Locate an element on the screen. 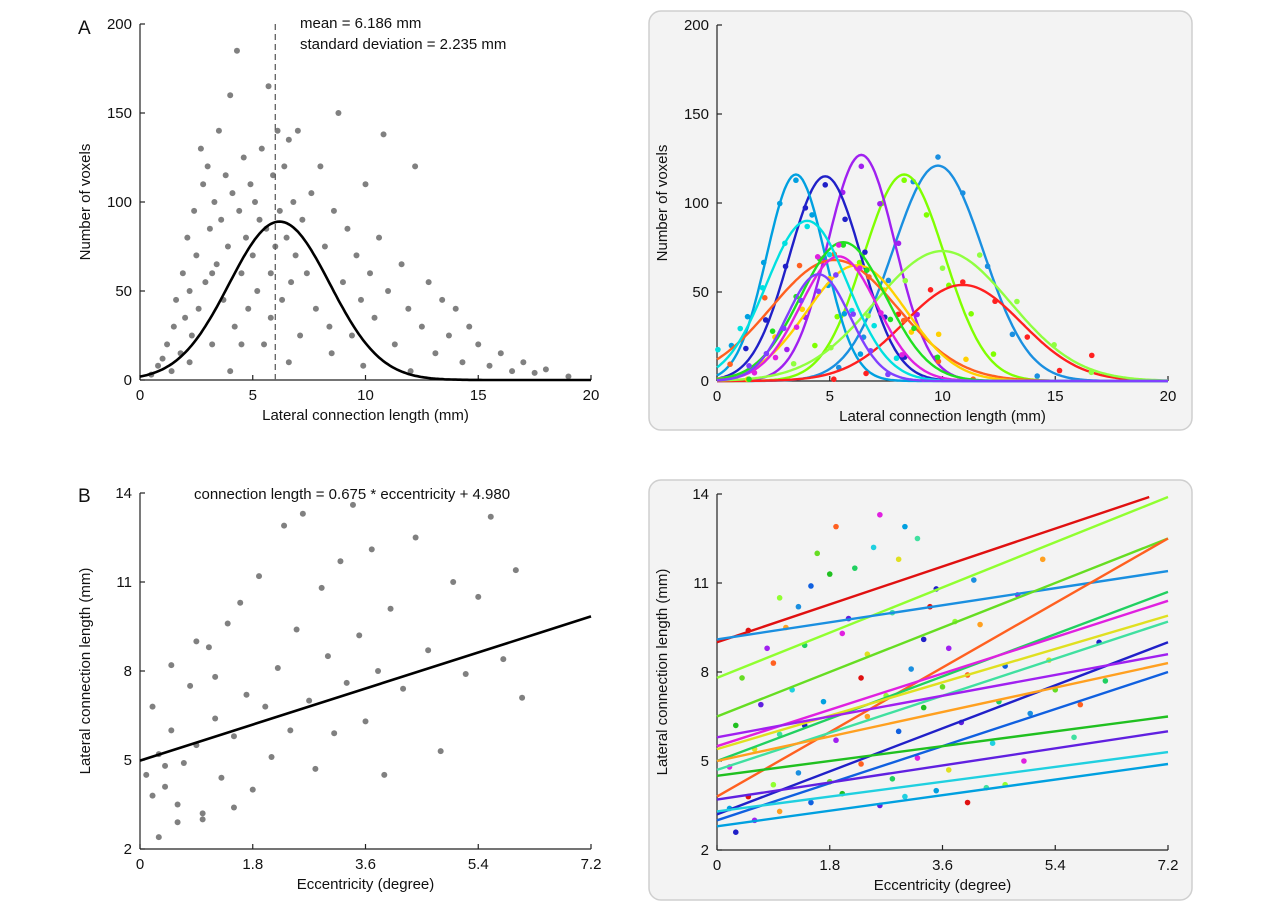 Image resolution: width=1269 pixels, height=916 pixels. b-left-y-axis-label: Lateral connection length (mm) is located at coordinates (85, 671).